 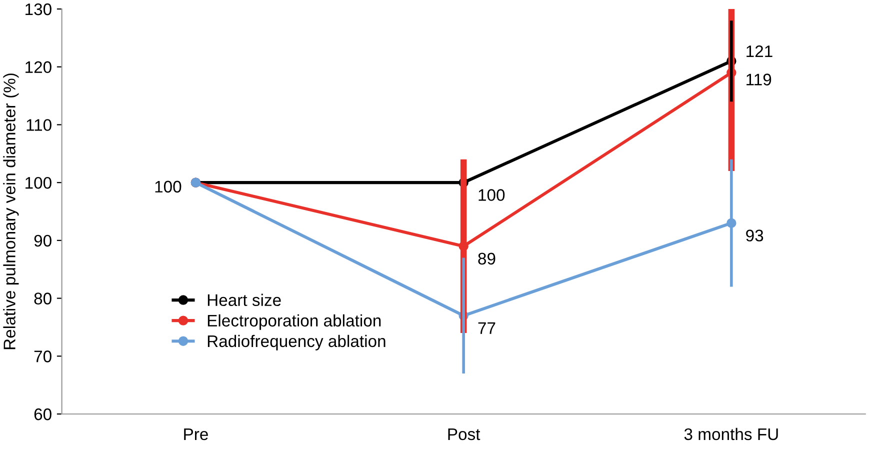 What do you see at coordinates (196, 434) in the screenshot?
I see `x-tick-label: Pre` at bounding box center [196, 434].